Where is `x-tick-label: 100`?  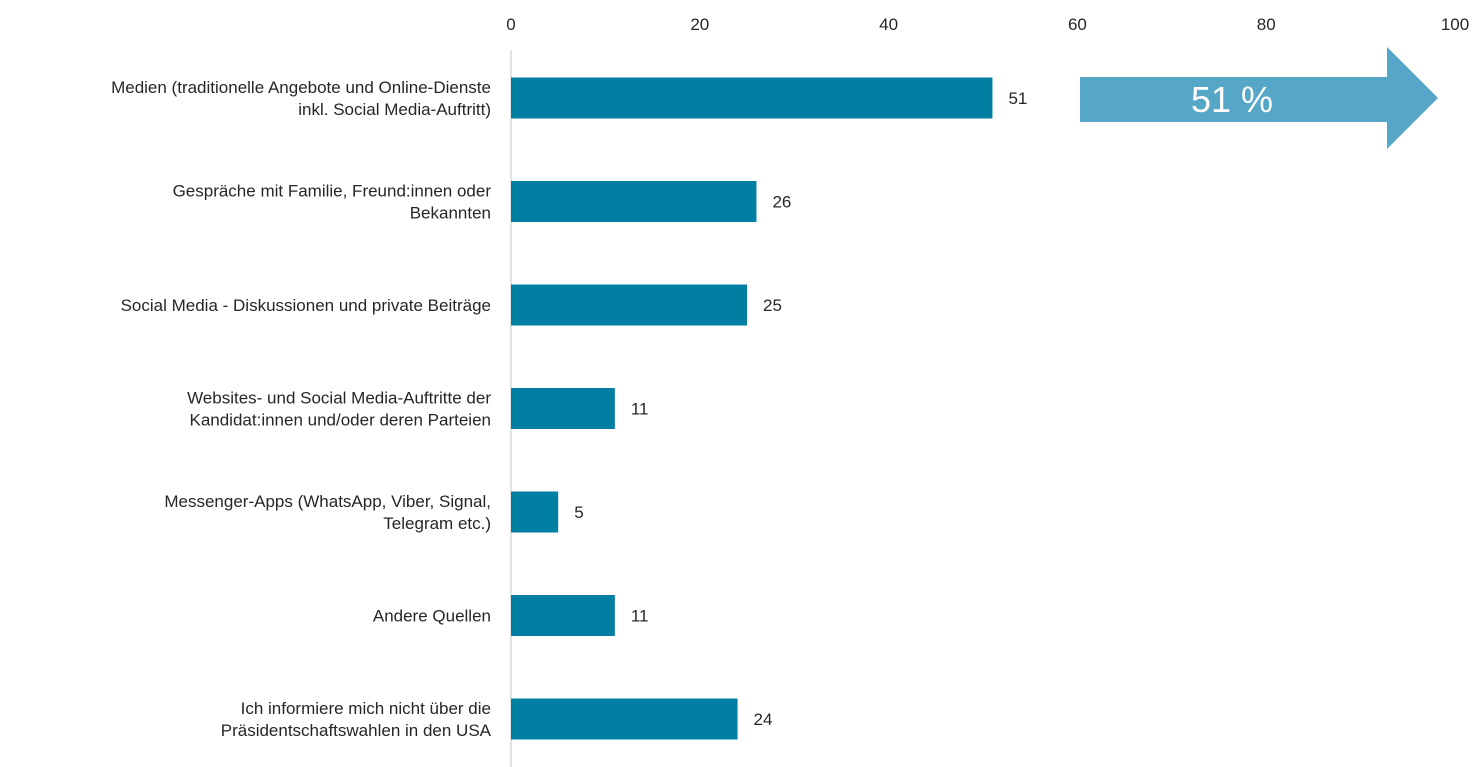
x-tick-label: 100 is located at coordinates (1455, 24).